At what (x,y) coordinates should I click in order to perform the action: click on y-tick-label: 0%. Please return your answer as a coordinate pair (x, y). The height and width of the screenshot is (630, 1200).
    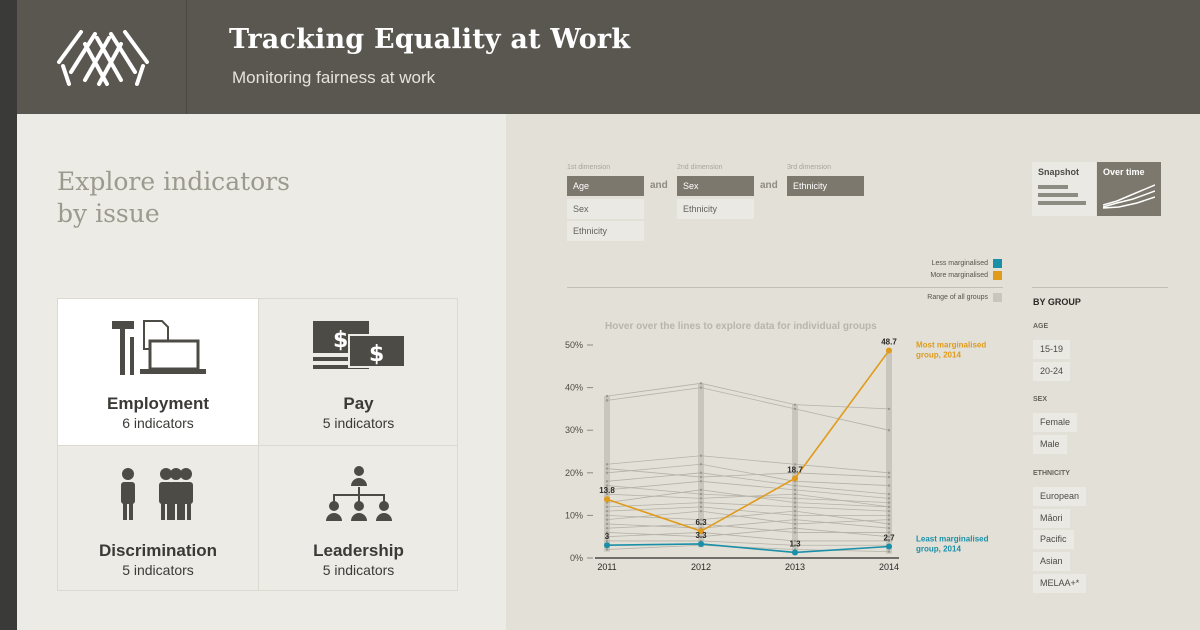
    Looking at the image, I should click on (576, 558).